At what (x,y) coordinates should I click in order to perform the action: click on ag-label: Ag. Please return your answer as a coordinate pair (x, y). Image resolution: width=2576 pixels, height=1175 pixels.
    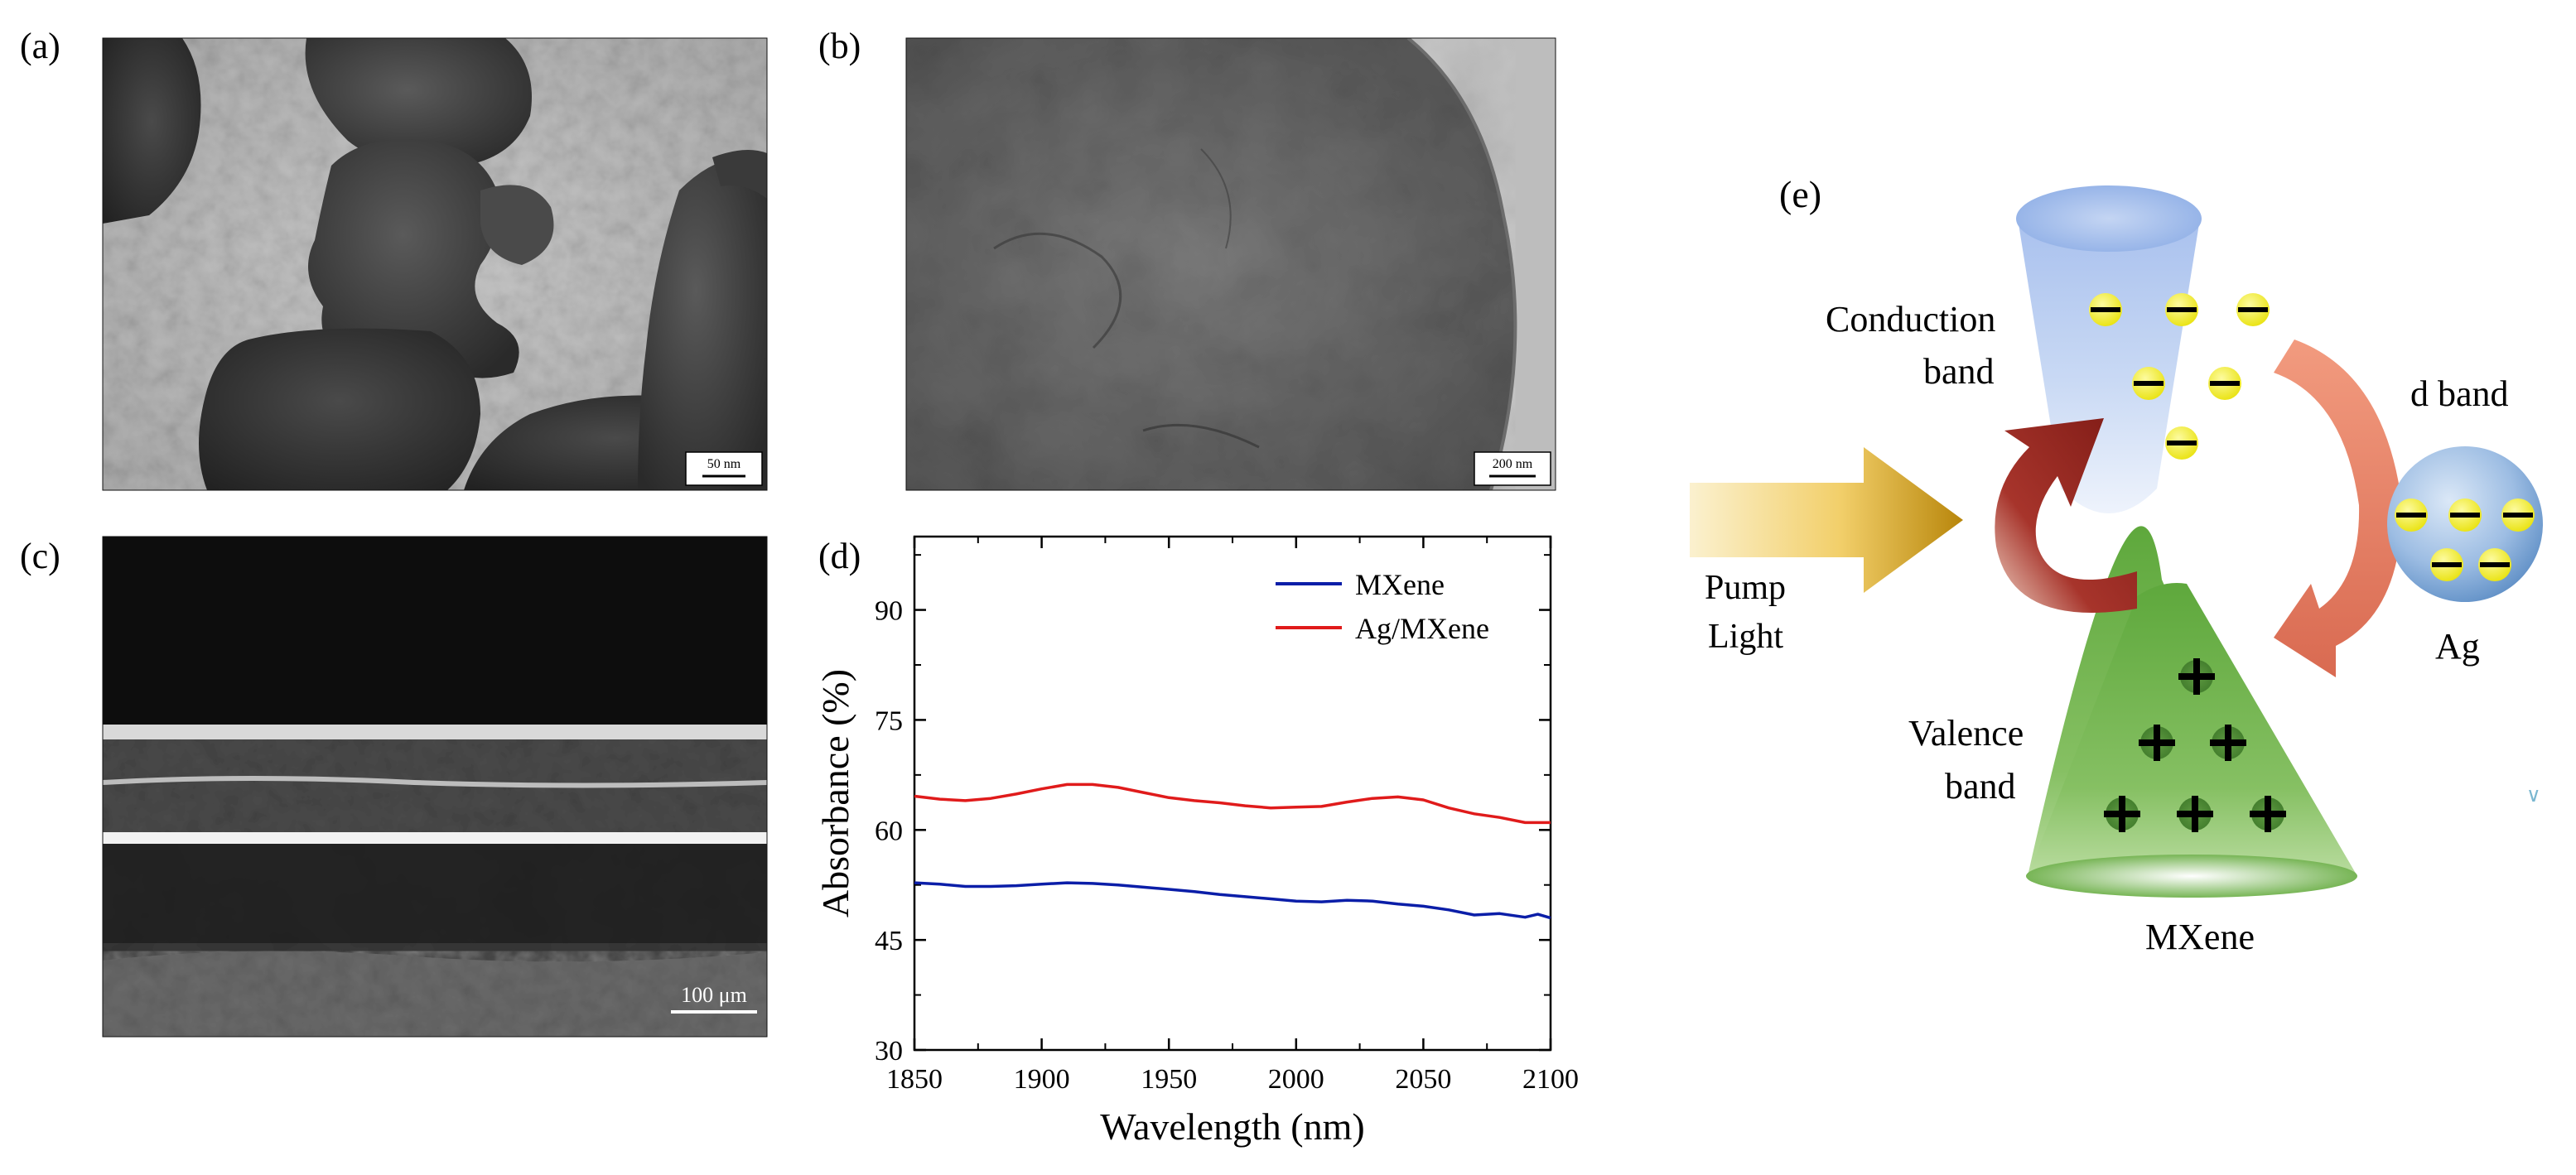
    Looking at the image, I should click on (2457, 646).